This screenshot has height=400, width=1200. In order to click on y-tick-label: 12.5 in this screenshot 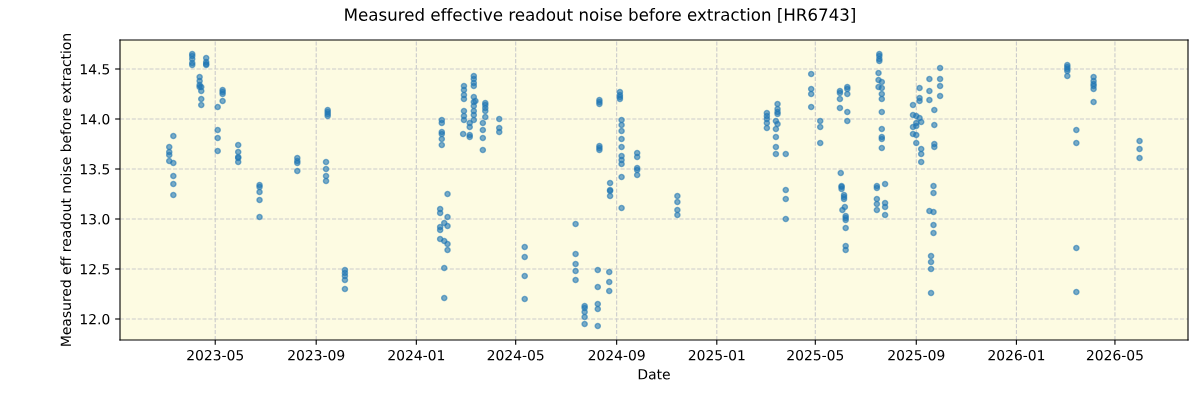, I will do `click(95, 269)`.